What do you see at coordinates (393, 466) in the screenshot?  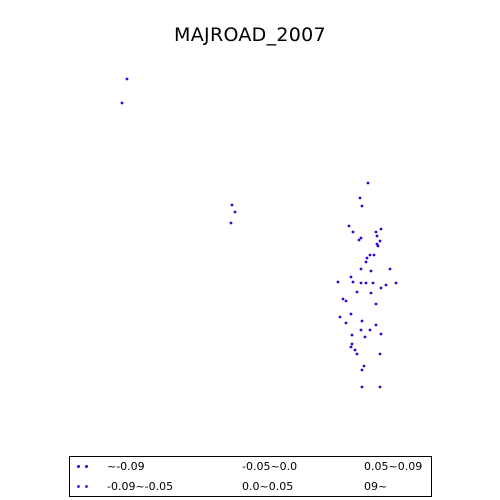 I see `legend-label: 0.05~0.09` at bounding box center [393, 466].